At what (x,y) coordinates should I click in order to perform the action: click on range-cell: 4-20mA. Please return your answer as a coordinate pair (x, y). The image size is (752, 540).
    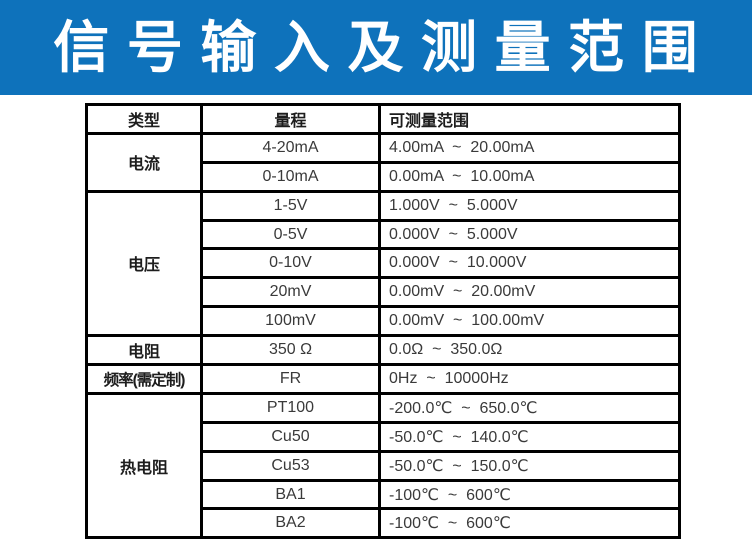
    Looking at the image, I should click on (290, 147).